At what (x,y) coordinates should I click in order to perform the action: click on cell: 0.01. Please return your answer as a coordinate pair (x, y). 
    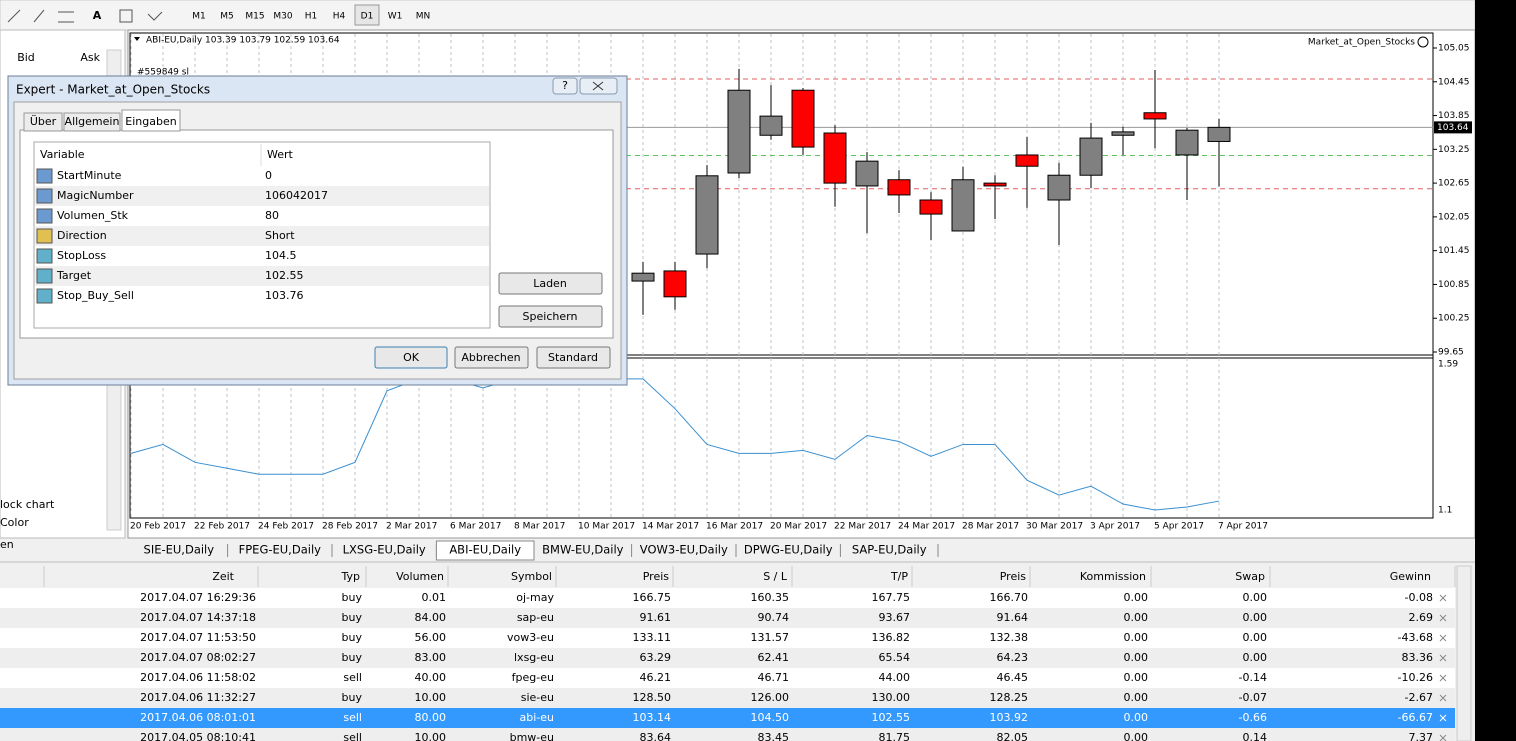
    Looking at the image, I should click on (434, 597).